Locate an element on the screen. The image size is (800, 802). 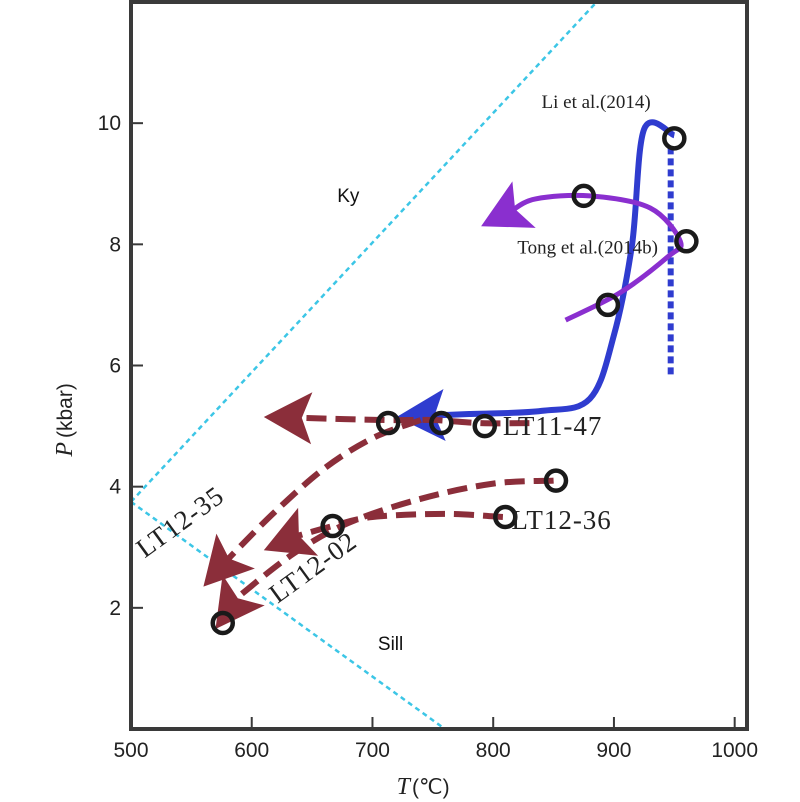
series-label-tong-et-al-2014b: Tong et al.(2014b) is located at coordinates (587, 247).